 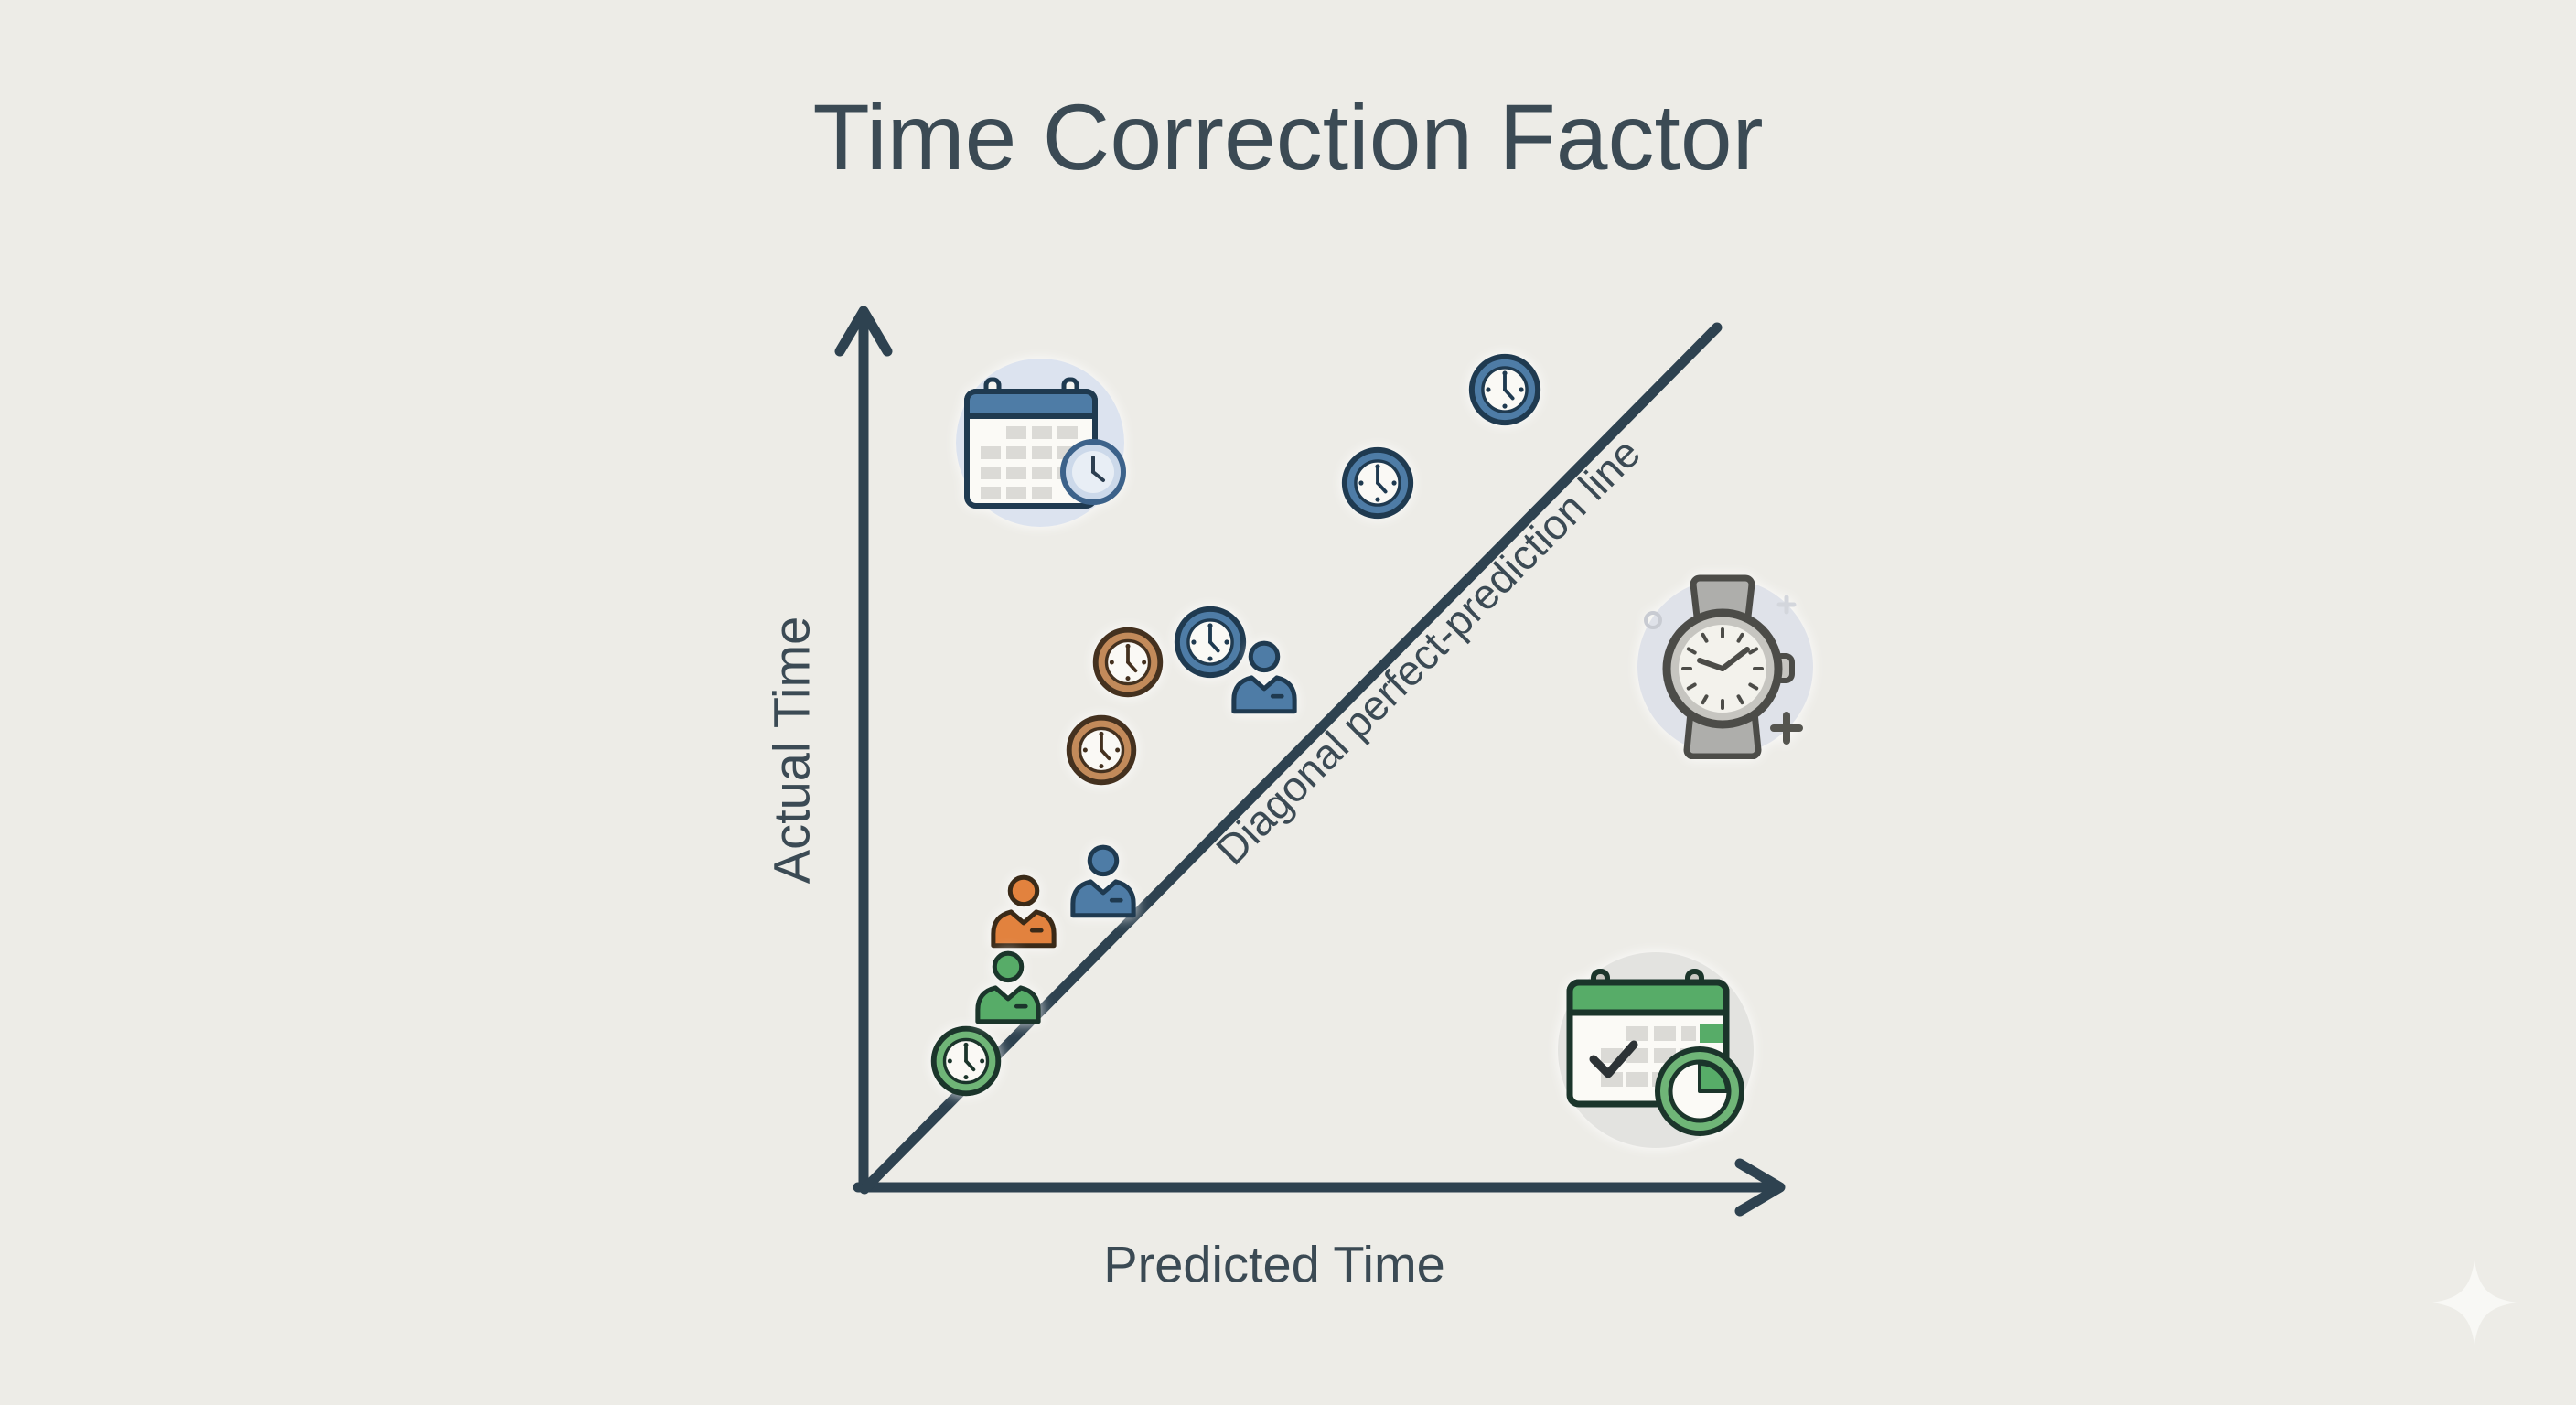 What do you see at coordinates (1274, 1264) in the screenshot?
I see `x-axis-label: Predicted Time` at bounding box center [1274, 1264].